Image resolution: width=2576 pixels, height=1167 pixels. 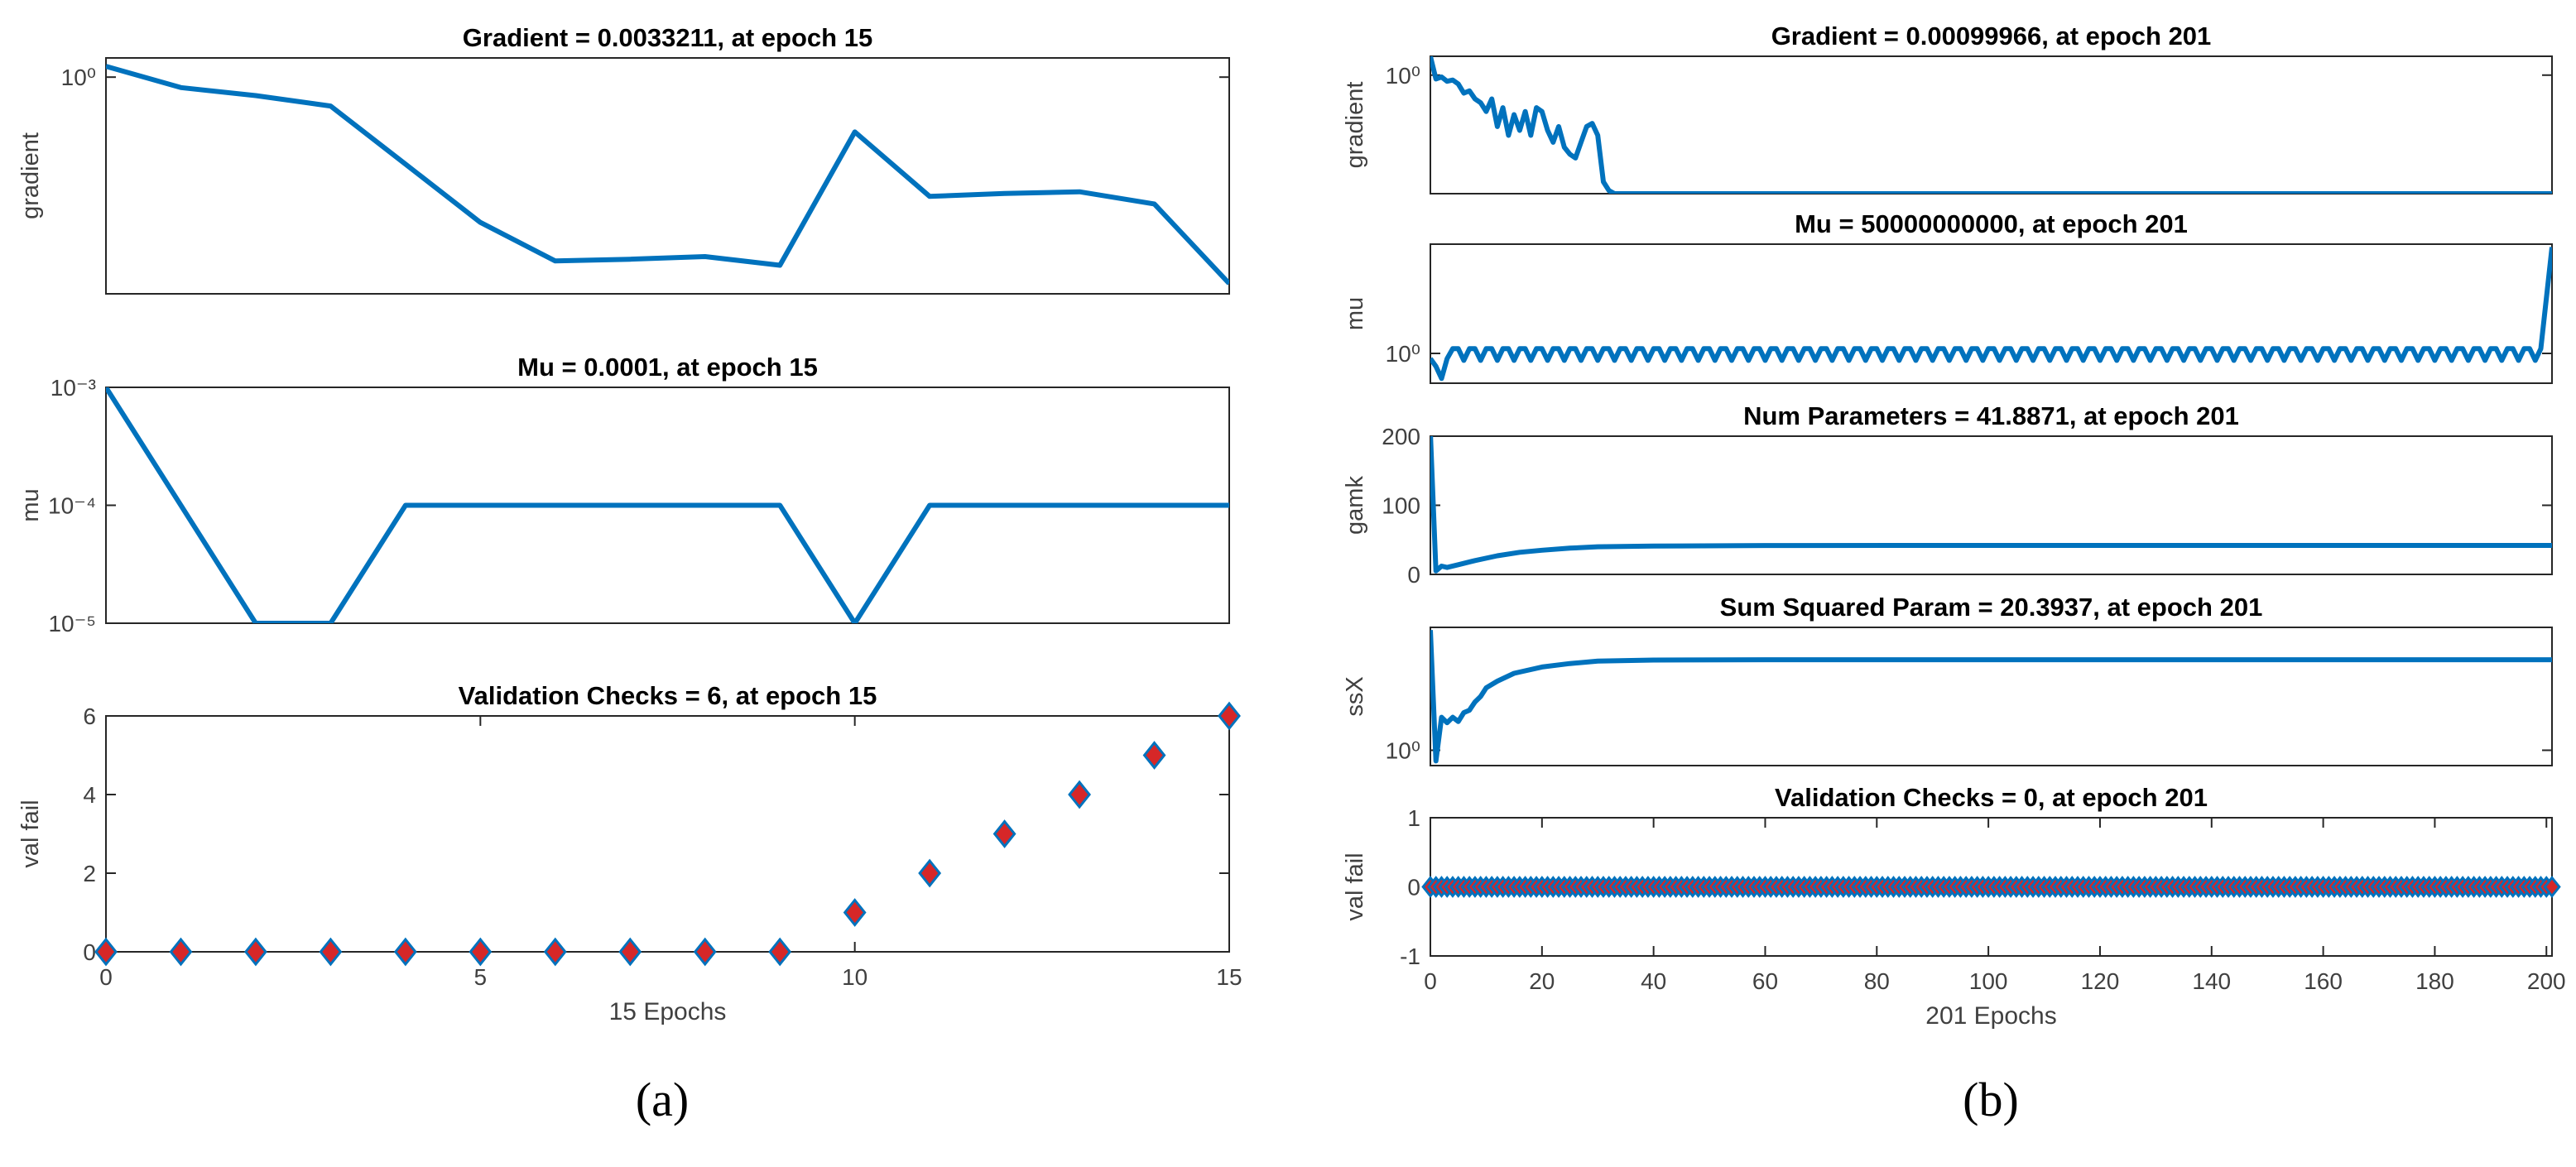 What do you see at coordinates (1991, 797) in the screenshot?
I see `chart-title: Validation Checks = 0, at epoch 201` at bounding box center [1991, 797].